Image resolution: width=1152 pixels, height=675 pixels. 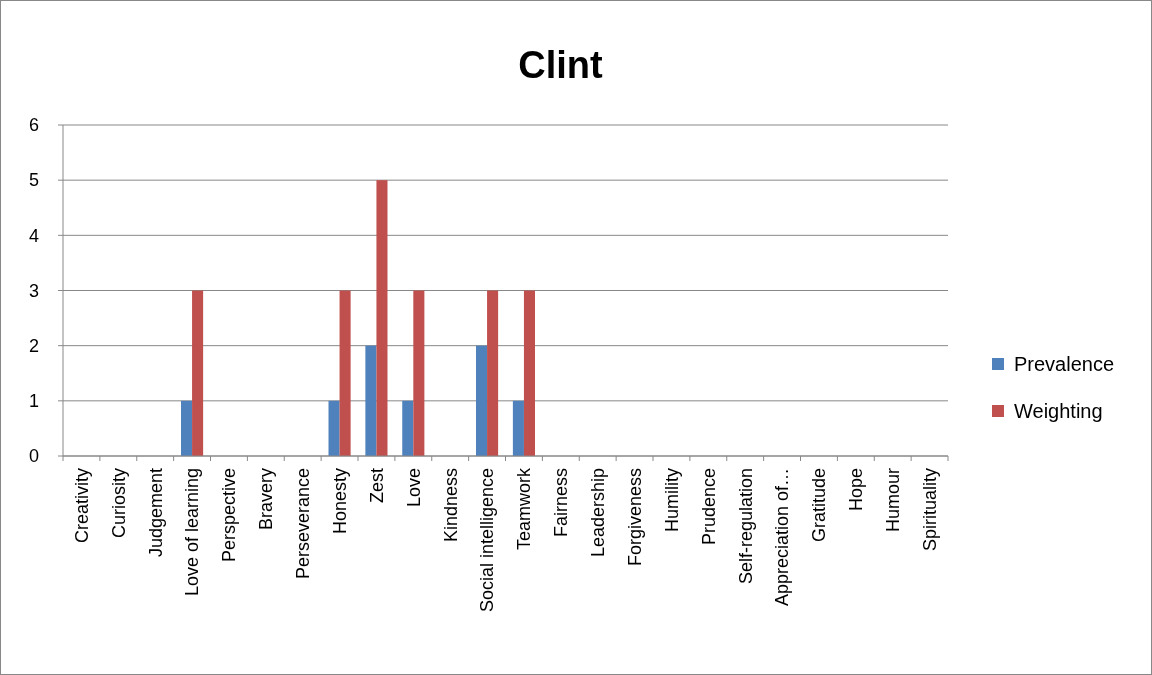 What do you see at coordinates (33, 125) in the screenshot?
I see `y-tick-label: 6` at bounding box center [33, 125].